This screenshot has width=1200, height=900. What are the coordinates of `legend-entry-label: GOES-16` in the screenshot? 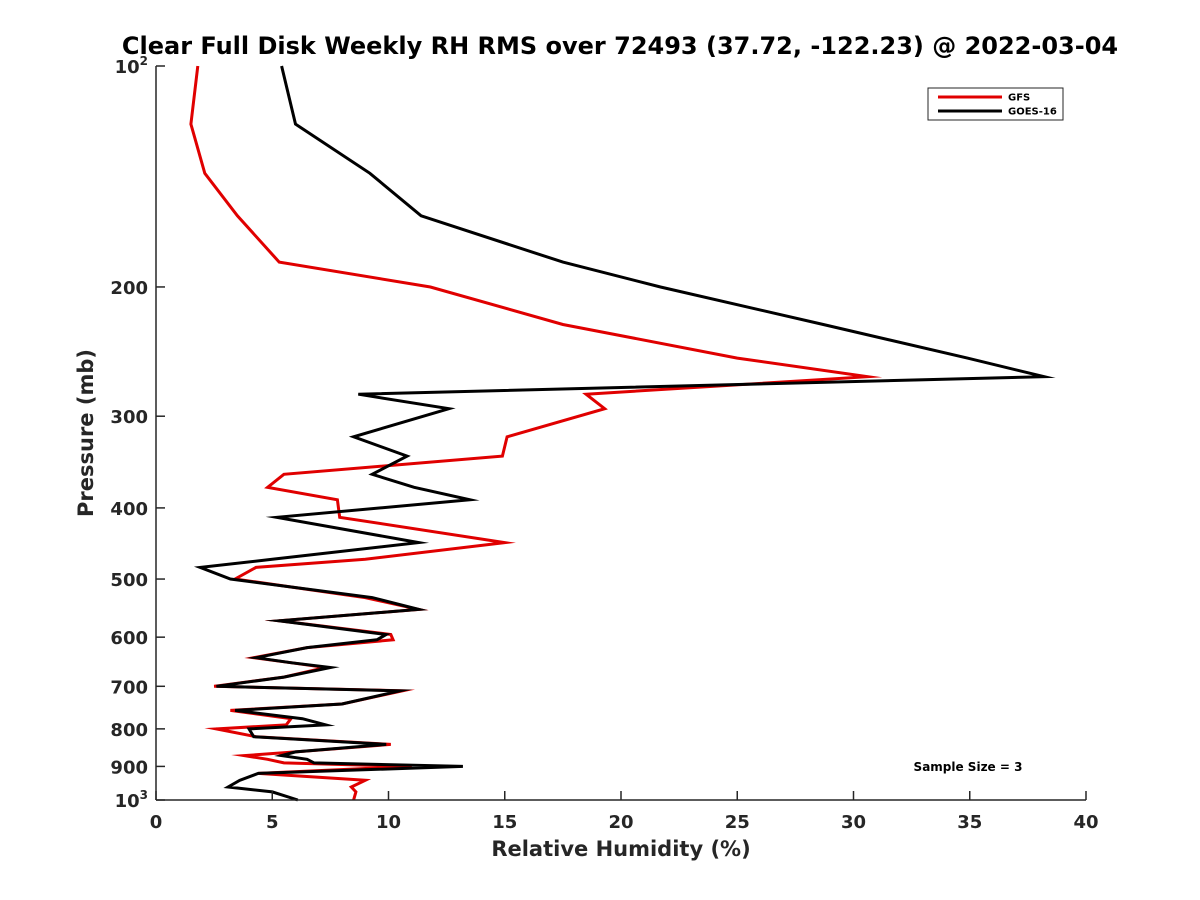 It's located at (1032, 112).